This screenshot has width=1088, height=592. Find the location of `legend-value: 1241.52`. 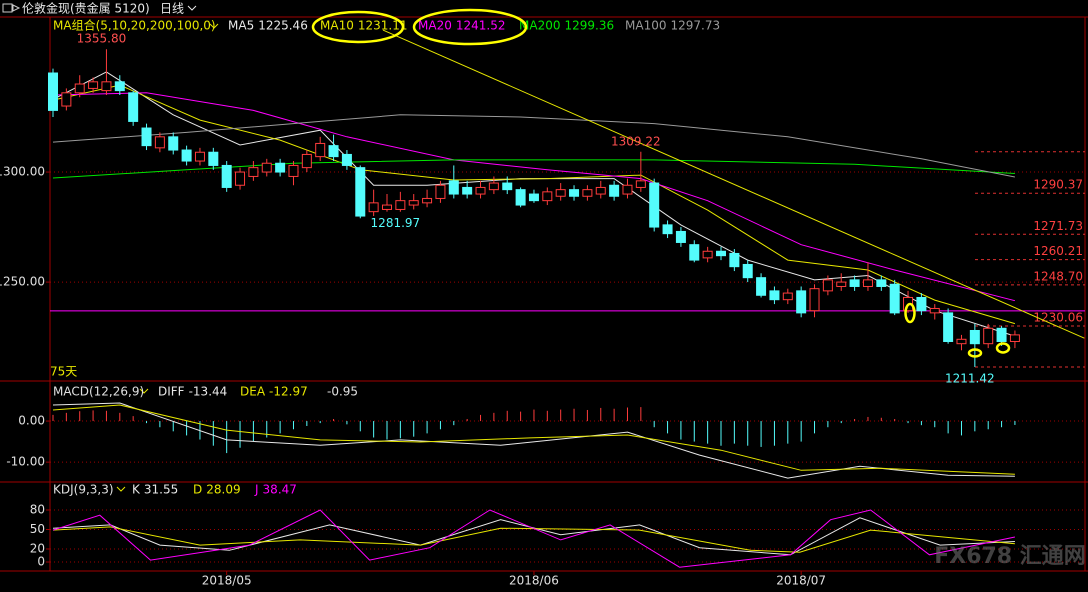

legend-value: 1241.52 is located at coordinates (481, 26).